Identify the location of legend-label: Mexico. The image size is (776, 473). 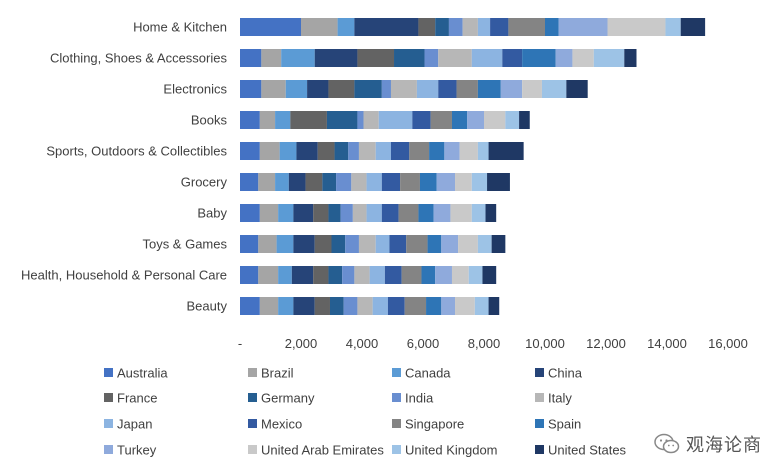
(281, 424).